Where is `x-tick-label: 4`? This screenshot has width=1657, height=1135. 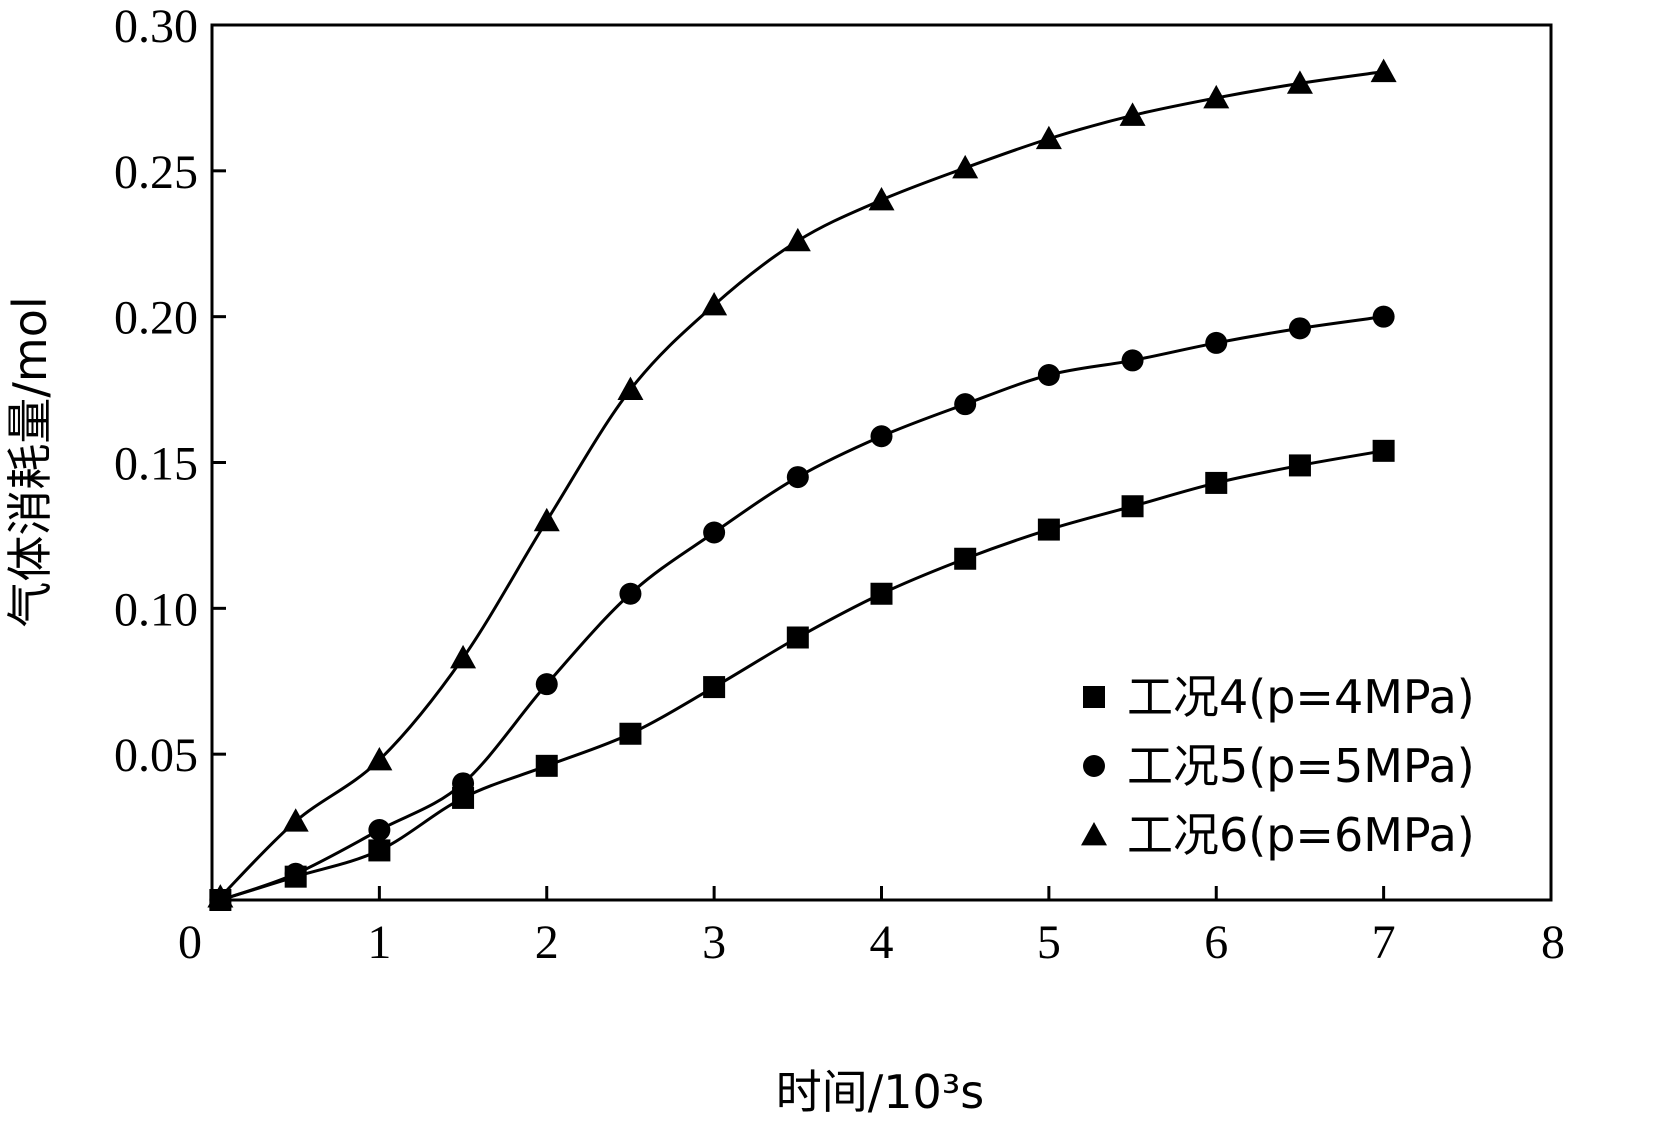 x-tick-label: 4 is located at coordinates (882, 942).